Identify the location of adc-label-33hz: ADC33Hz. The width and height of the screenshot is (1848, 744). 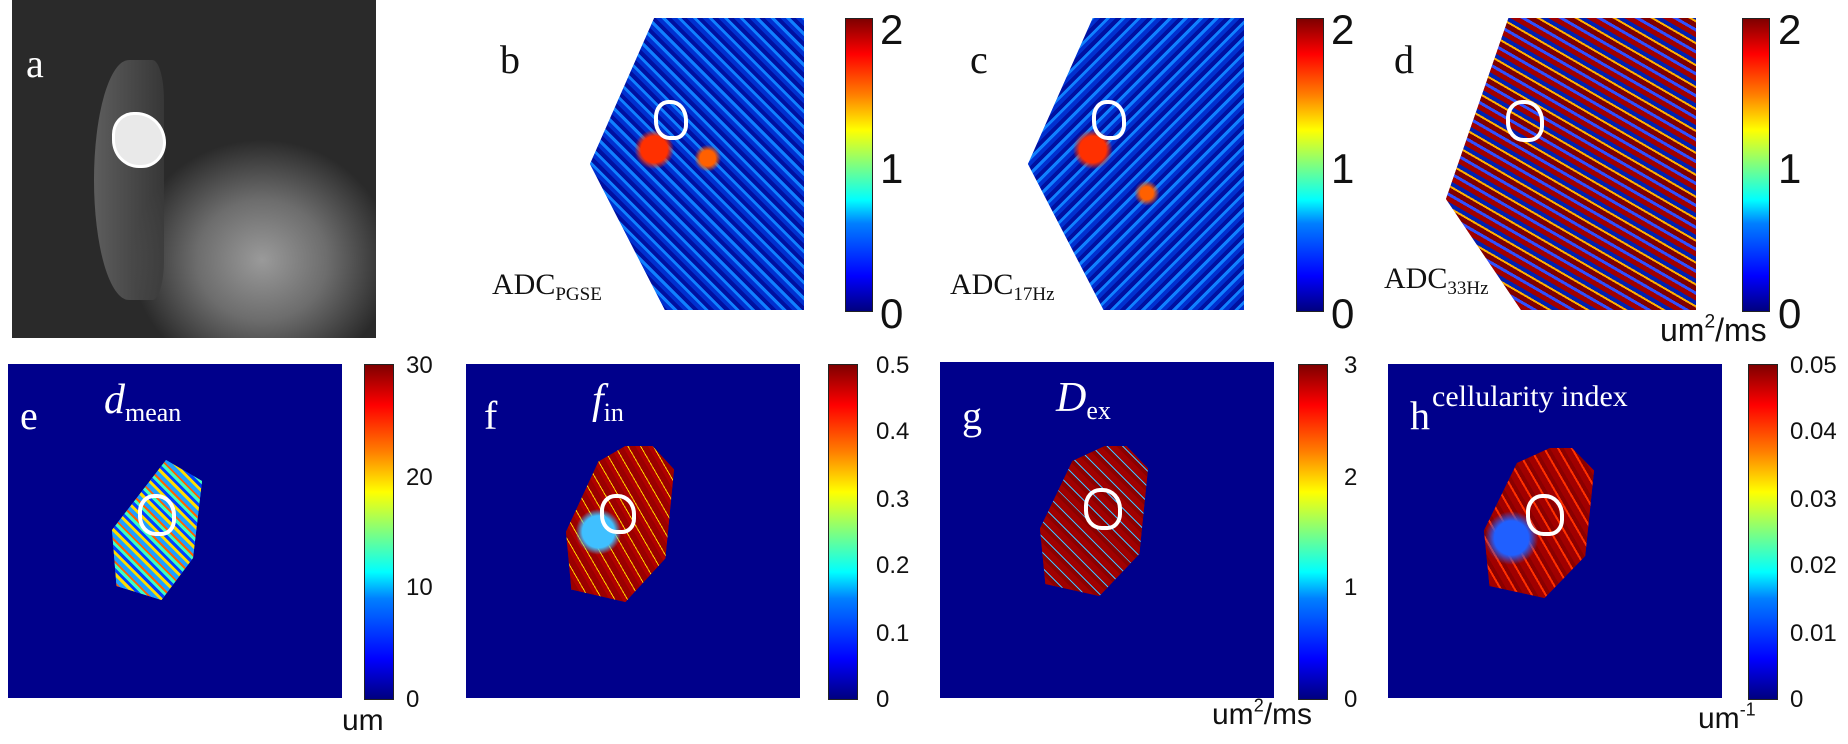
(1436, 280).